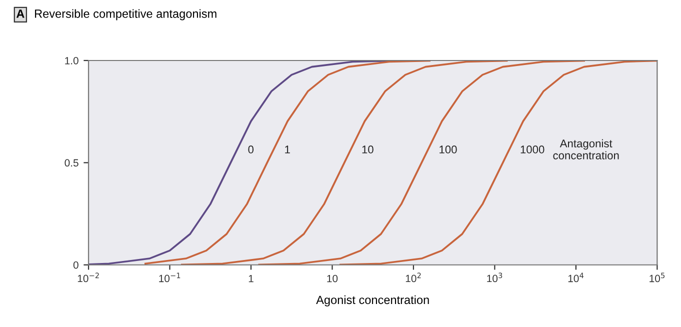  I want to click on x-tick-label: 10$^{−1}$, so click(169, 277).